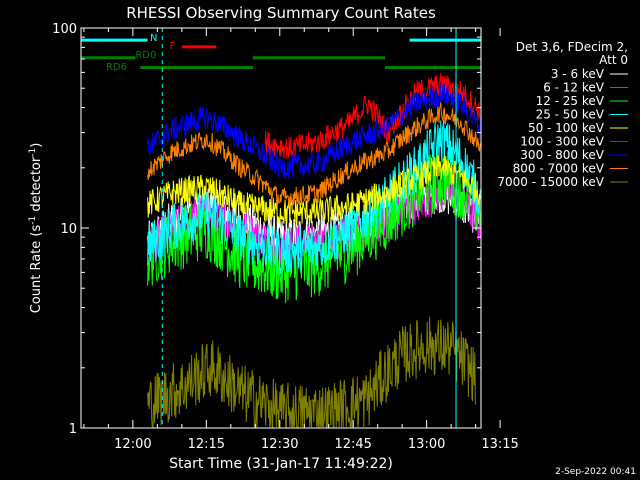  I want to click on y-tick-label: 10, so click(68, 229).